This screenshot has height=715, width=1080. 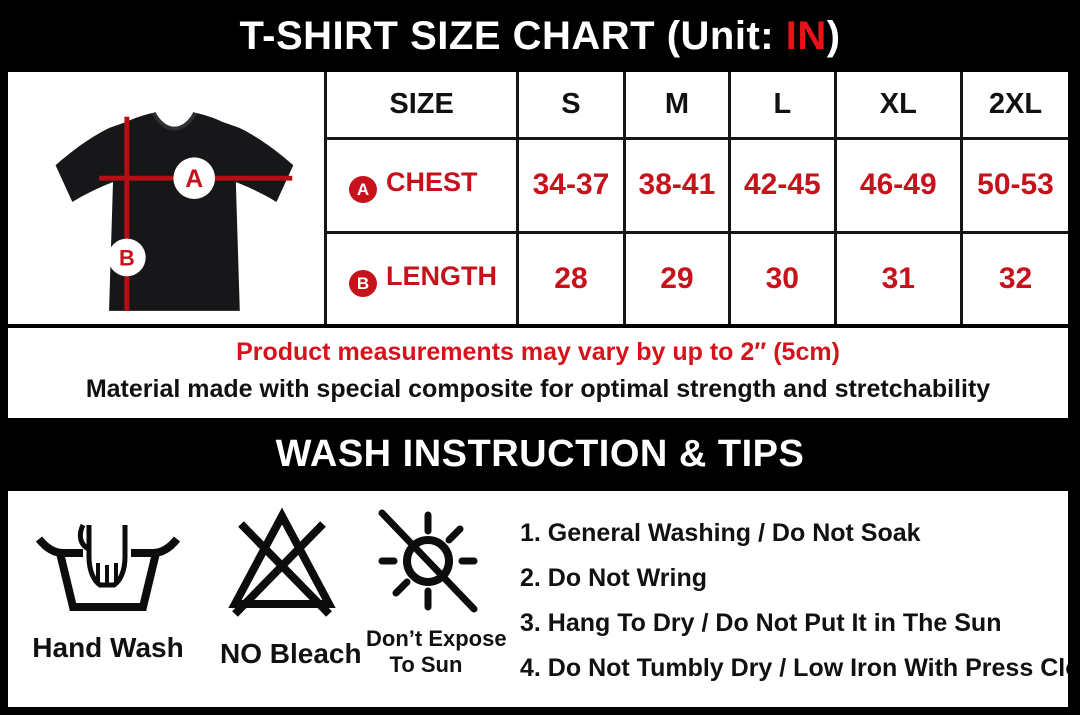 I want to click on wash-heading: WASH INSTRUCTION & TIPS, so click(x=540, y=454).